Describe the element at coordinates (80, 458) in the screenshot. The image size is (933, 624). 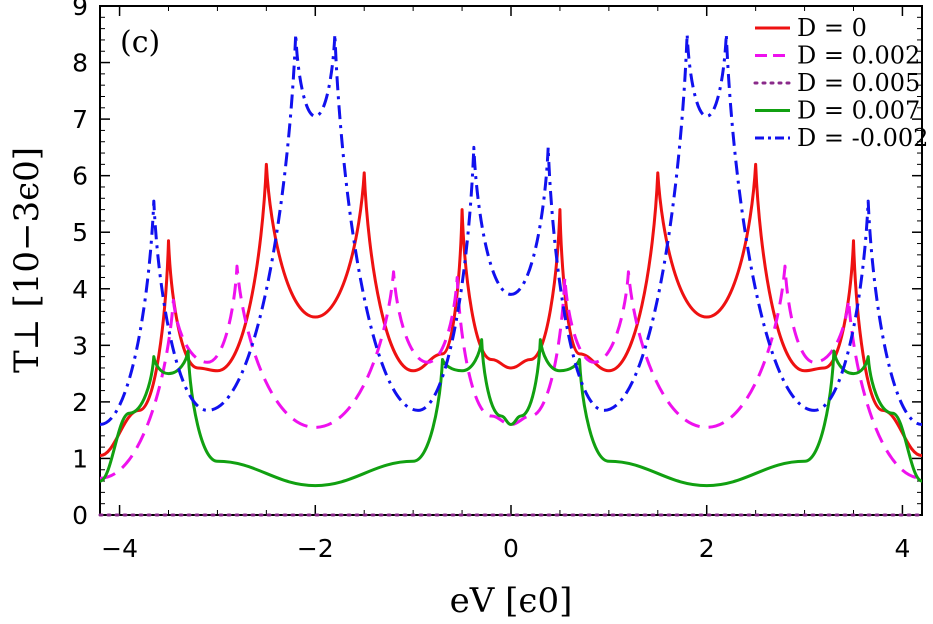
I see `y-tick-label: 1` at that location.